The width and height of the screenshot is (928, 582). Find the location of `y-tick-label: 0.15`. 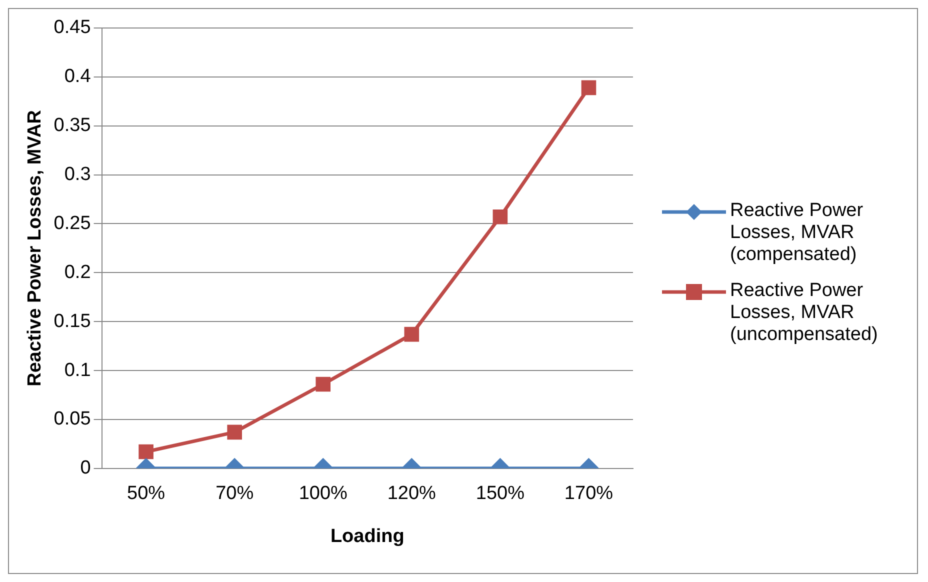

y-tick-label: 0.15 is located at coordinates (72, 321).